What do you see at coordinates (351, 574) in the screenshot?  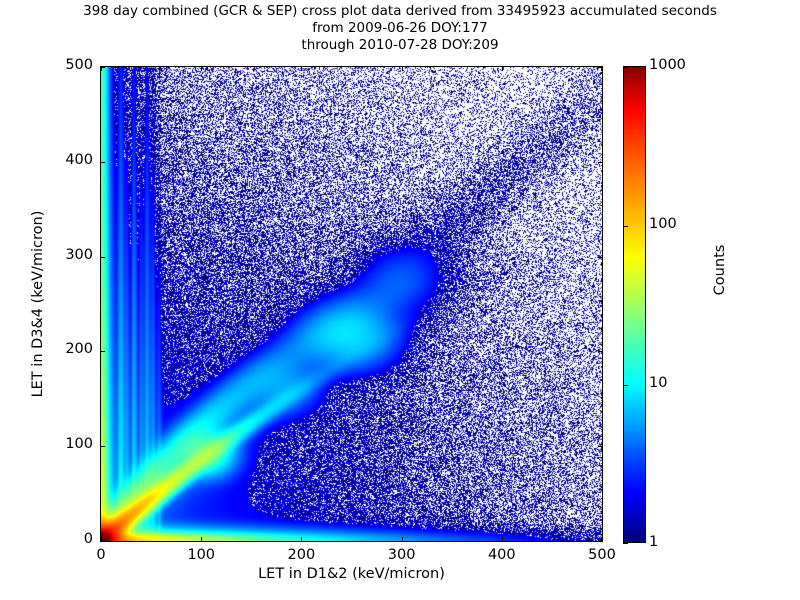 I see `x-axis-title: LET in D1&2 (keV/micron)` at bounding box center [351, 574].